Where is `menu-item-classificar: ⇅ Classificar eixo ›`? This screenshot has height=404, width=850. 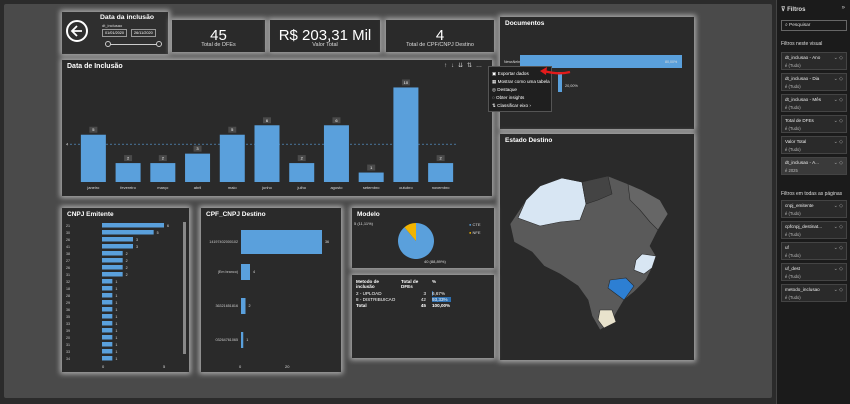
menu-item-classificar: ⇅ Classificar eixo › is located at coordinates (511, 105).